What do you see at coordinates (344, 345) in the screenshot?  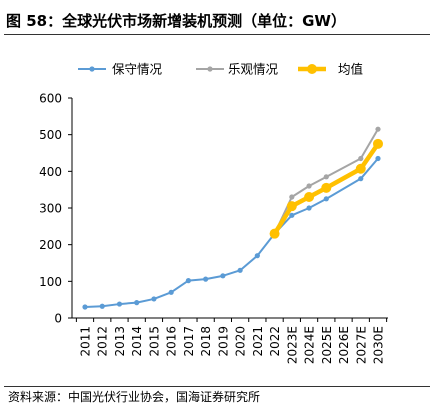 I see `x-tick-label: 2026E` at bounding box center [344, 345].